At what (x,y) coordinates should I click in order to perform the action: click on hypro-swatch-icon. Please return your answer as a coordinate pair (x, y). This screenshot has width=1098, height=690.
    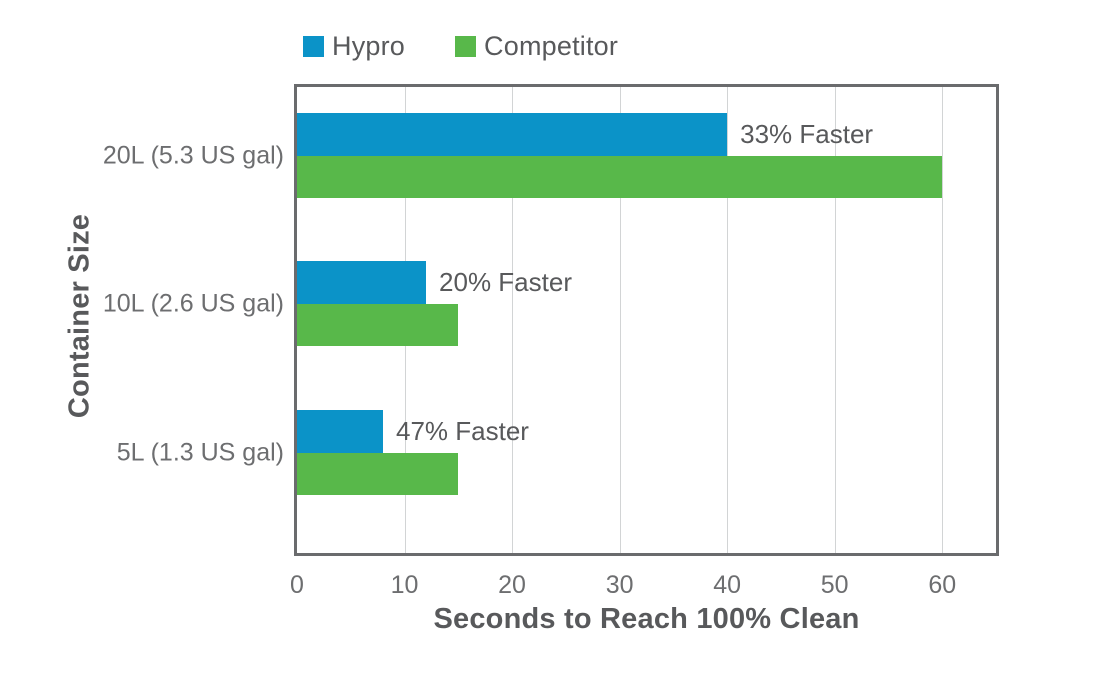
    Looking at the image, I should click on (313, 46).